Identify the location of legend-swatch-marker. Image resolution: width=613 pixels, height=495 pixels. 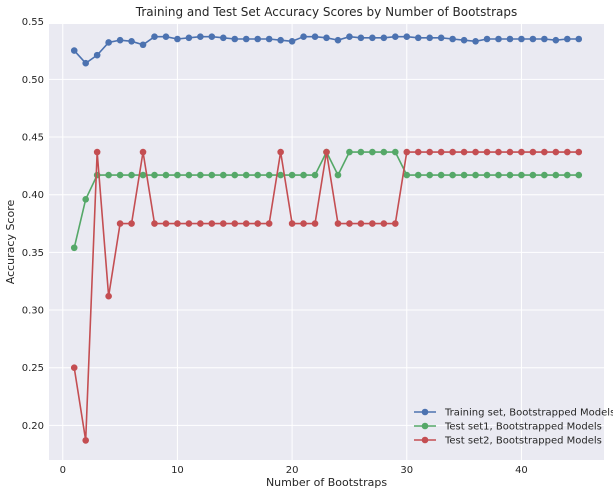
(425, 426).